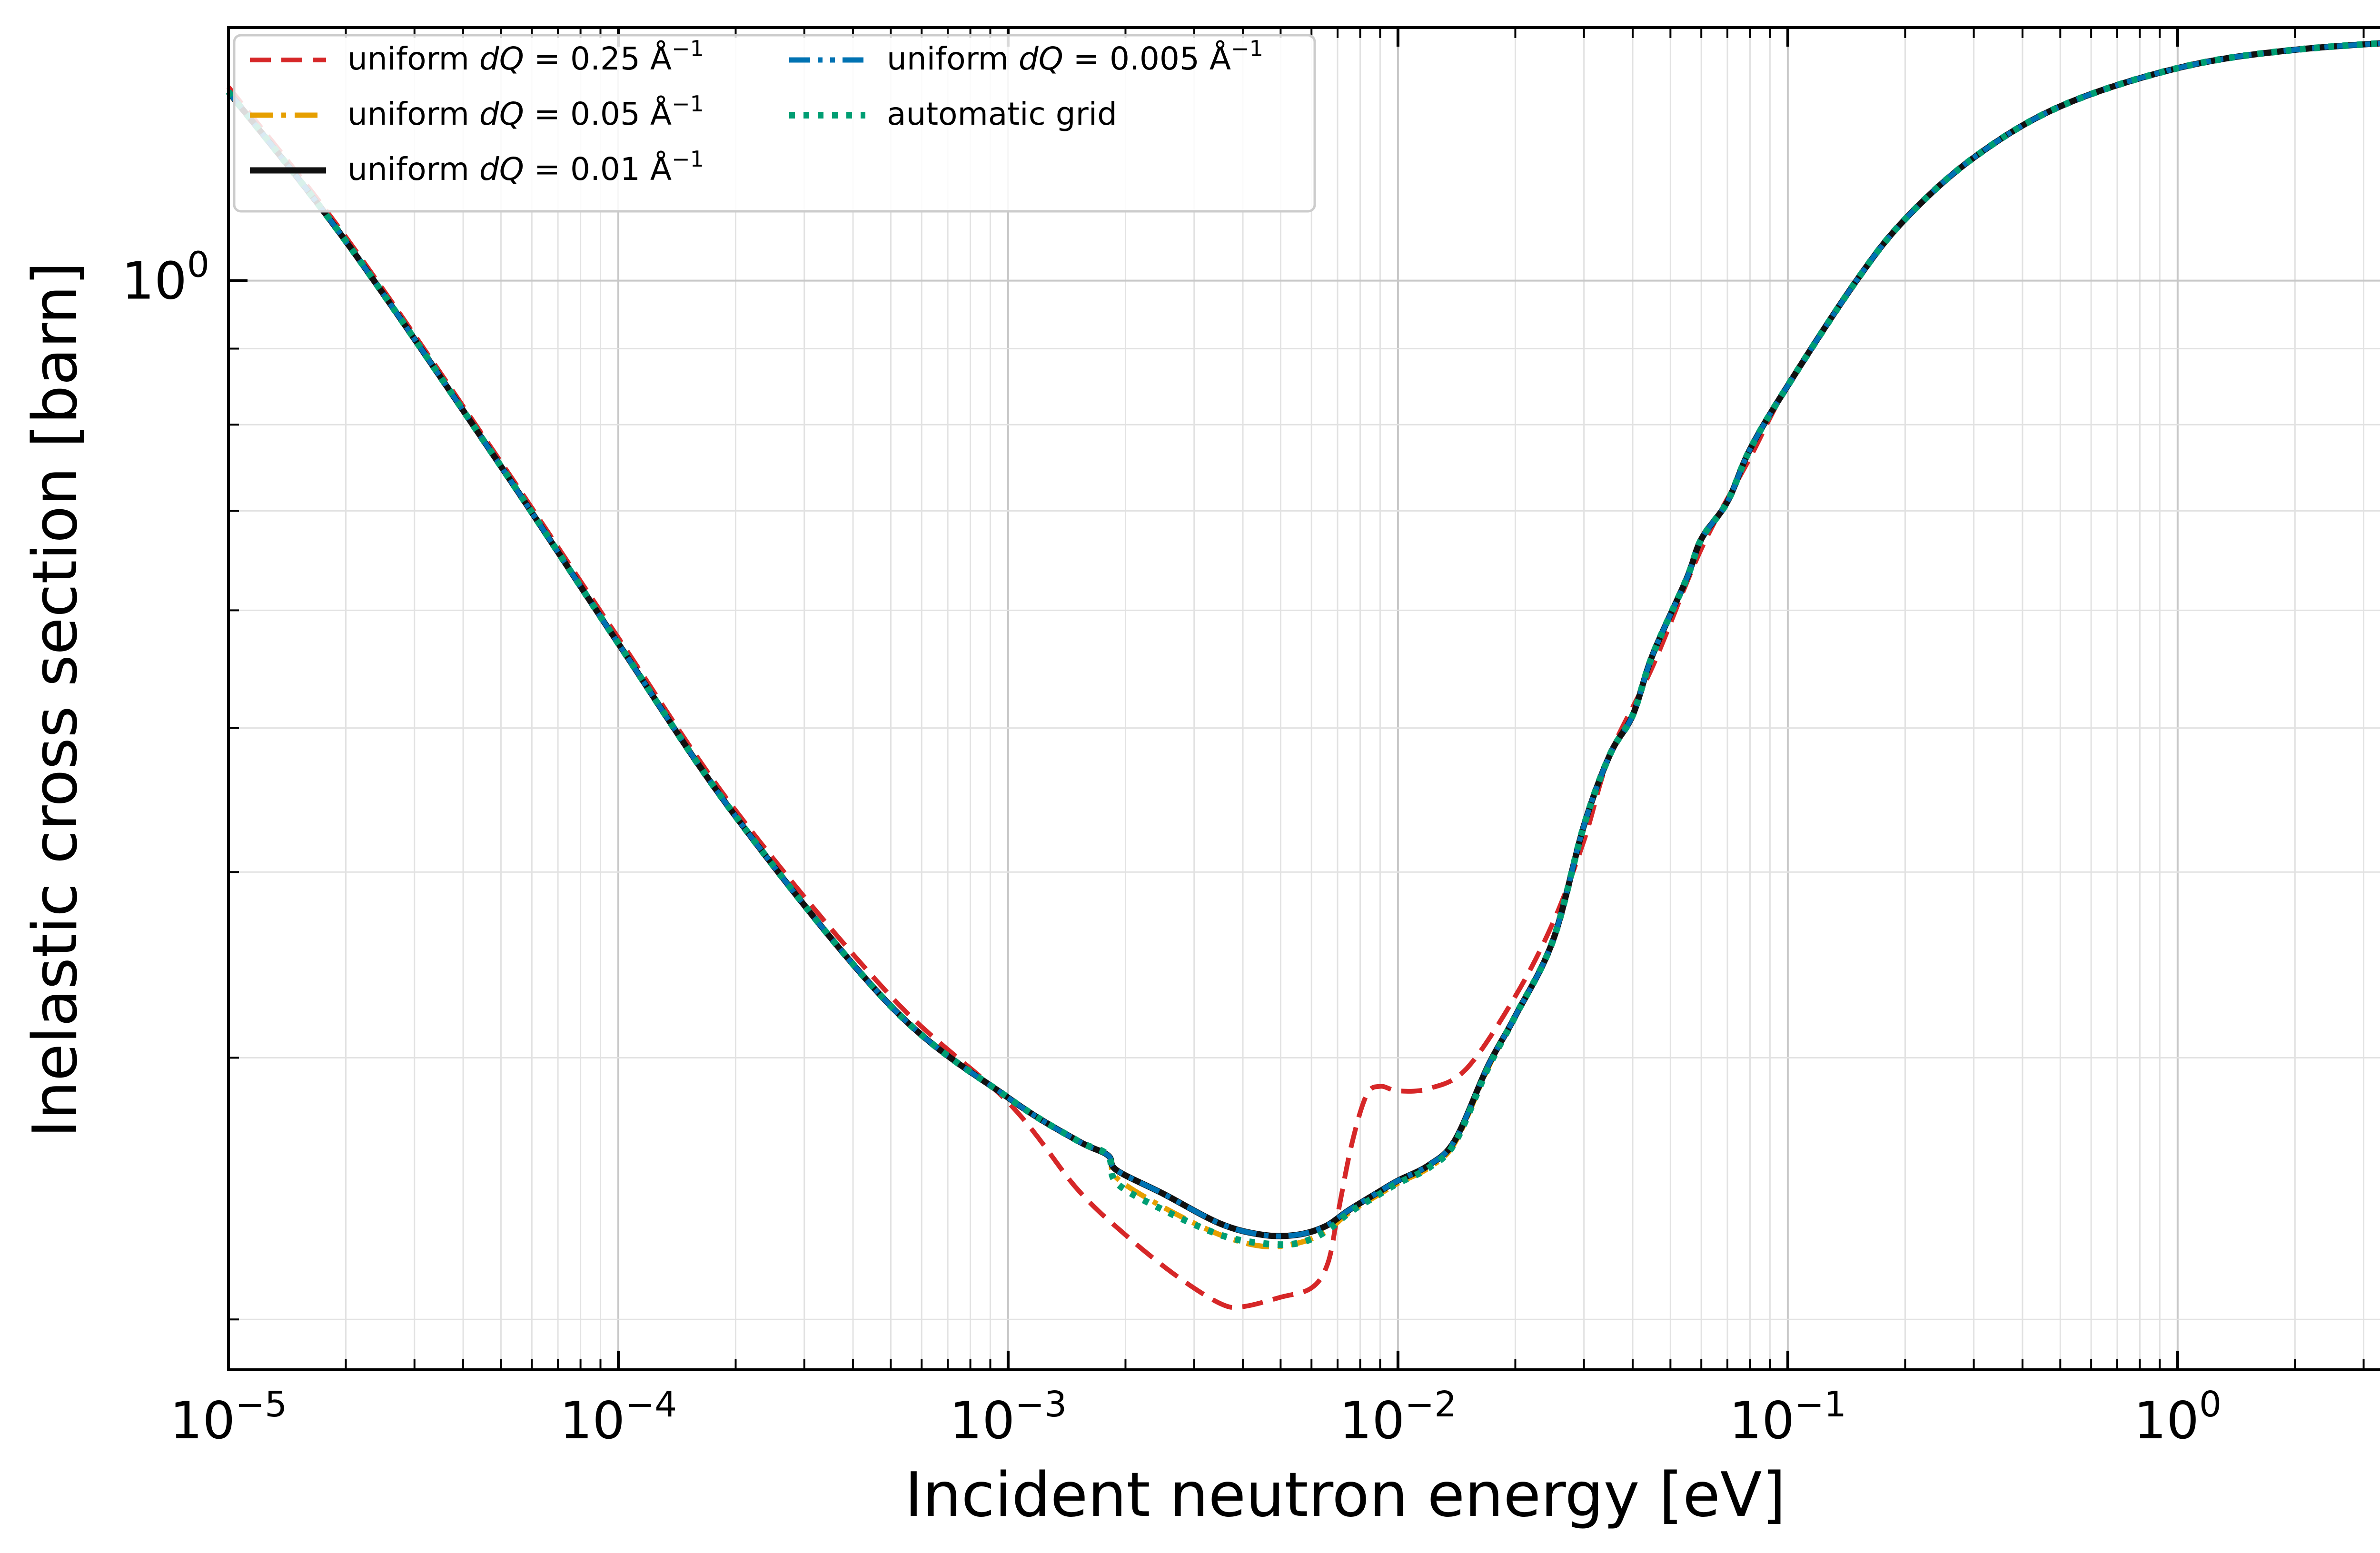  What do you see at coordinates (1345, 1495) in the screenshot?
I see `x-axis-label: Incident neutron energy [eV]` at bounding box center [1345, 1495].